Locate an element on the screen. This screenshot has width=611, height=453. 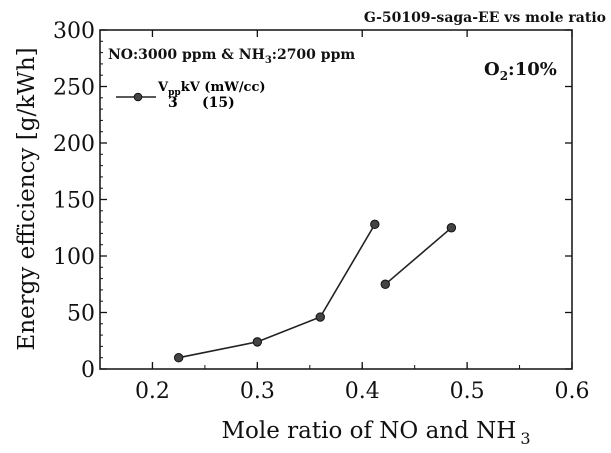
conditions-part-a: NO:3000 ppm & NH is located at coordinates (186, 55).